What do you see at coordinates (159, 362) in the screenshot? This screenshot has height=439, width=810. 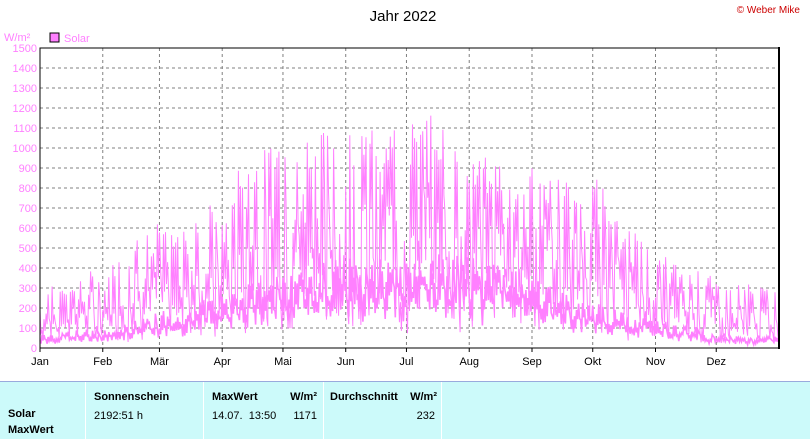 I see `x-tick-label: Mär` at bounding box center [159, 362].